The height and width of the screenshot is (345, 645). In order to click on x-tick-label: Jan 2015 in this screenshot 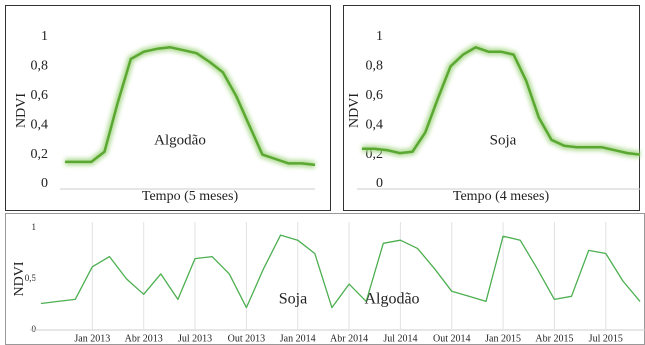, I will do `click(503, 338)`.